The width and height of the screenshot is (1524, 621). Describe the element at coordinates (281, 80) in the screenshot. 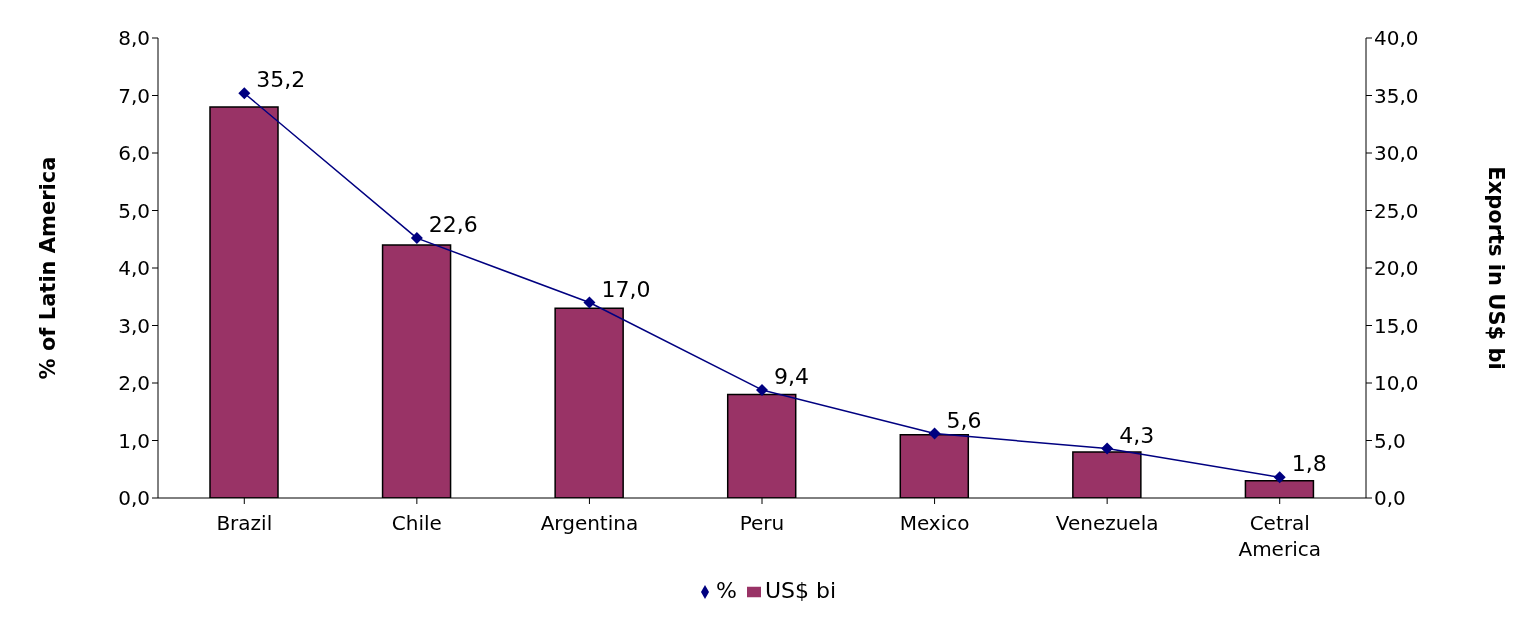

I see `data-label: 35,2` at that location.